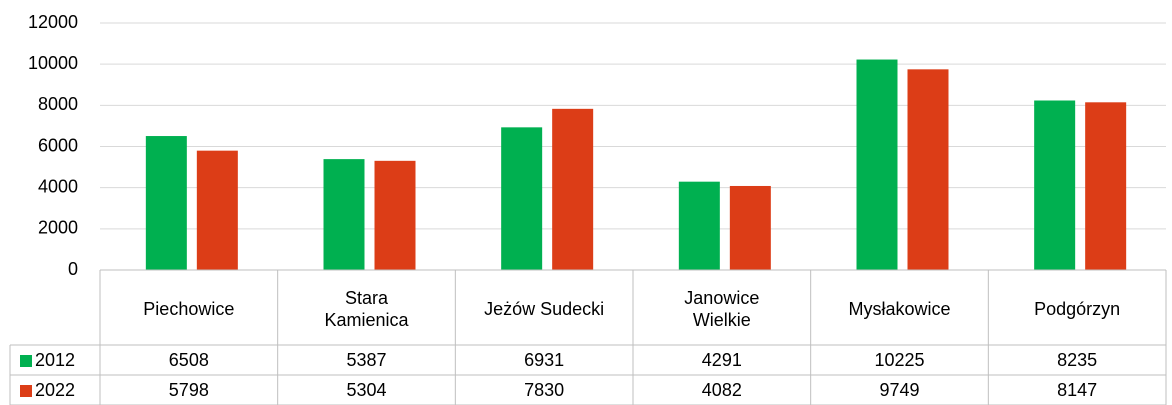 The image size is (1172, 405). Describe the element at coordinates (58, 228) in the screenshot. I see `y-tick-label: 2000` at that location.